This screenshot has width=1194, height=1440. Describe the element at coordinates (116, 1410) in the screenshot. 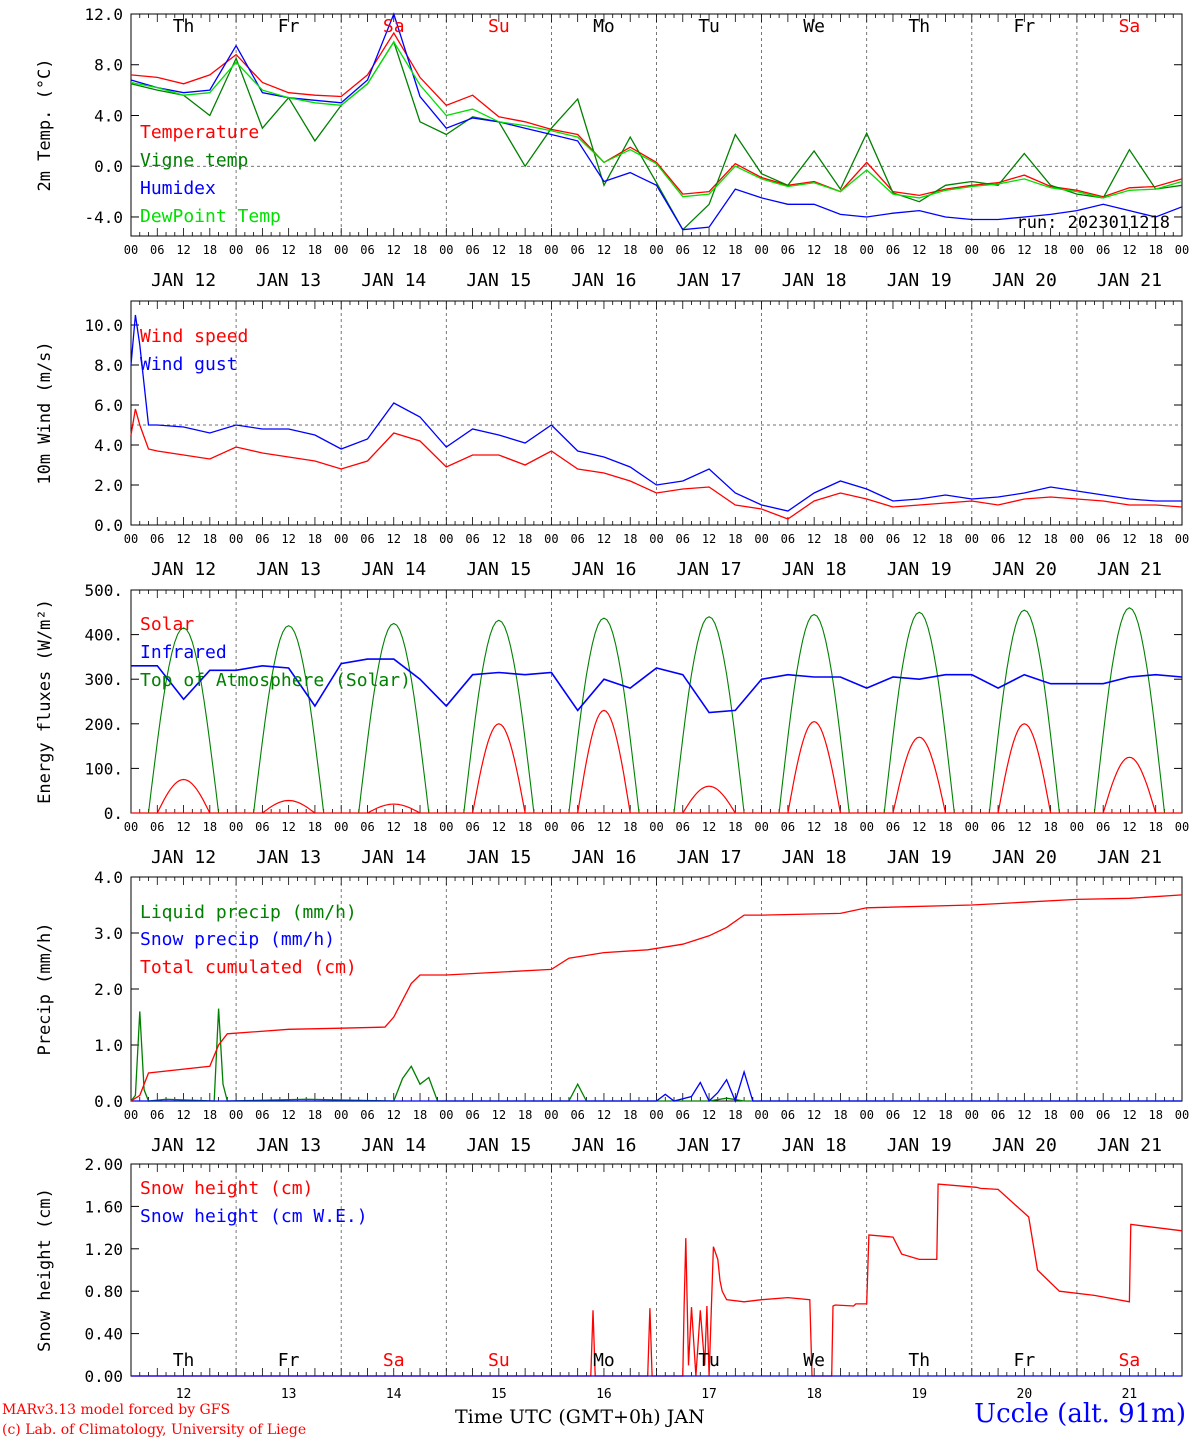

I see `model-credit-line1: MARv3.13 model forced by GFS` at that location.